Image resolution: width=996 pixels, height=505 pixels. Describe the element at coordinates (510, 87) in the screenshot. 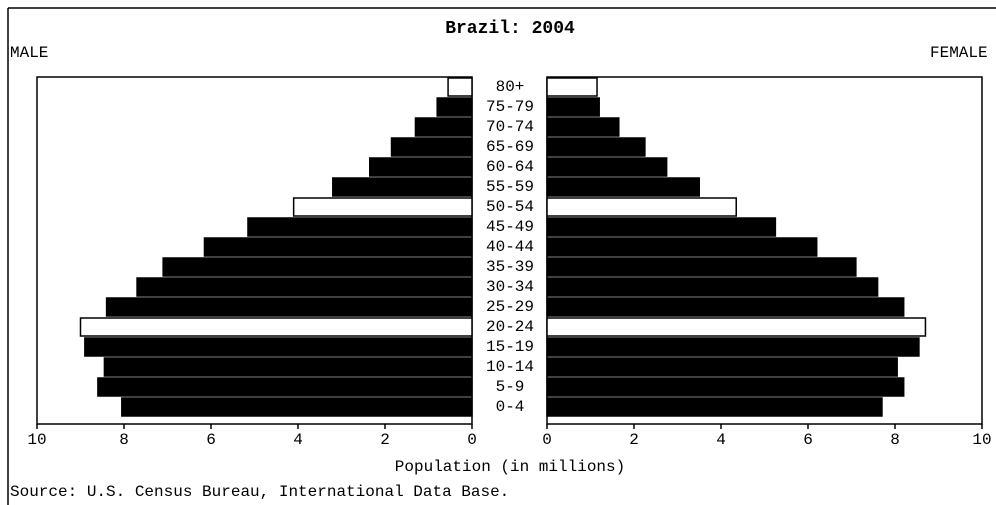

I see `category-label: 80+` at that location.